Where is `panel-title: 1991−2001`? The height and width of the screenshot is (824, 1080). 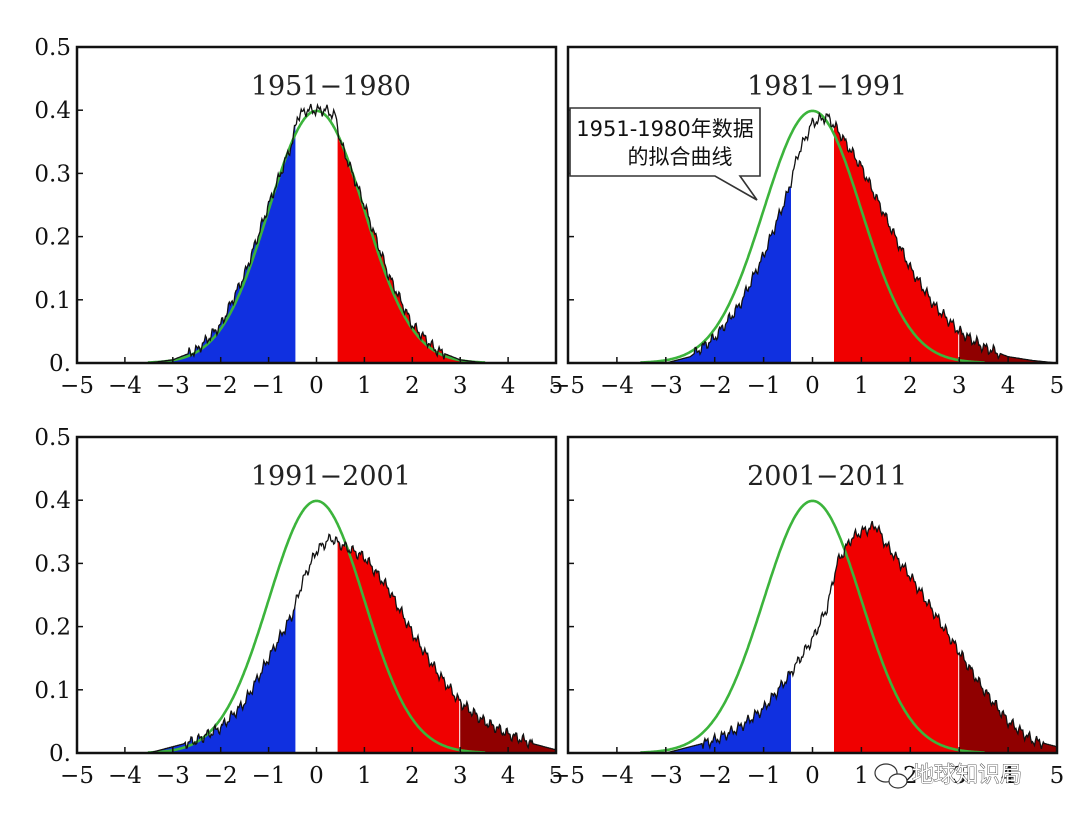
panel-title: 1991−2001 is located at coordinates (331, 476).